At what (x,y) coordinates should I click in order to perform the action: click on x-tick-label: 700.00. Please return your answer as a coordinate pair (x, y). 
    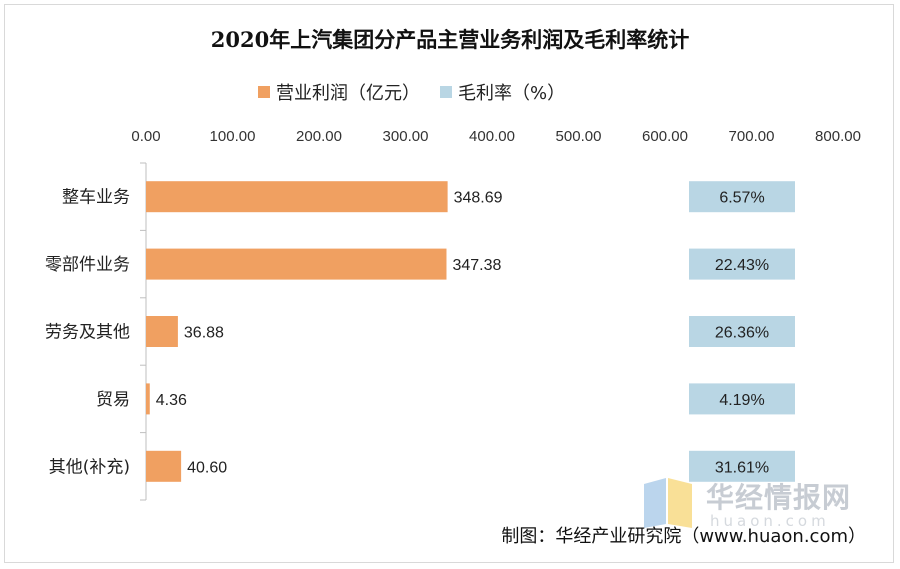
    Looking at the image, I should click on (752, 136).